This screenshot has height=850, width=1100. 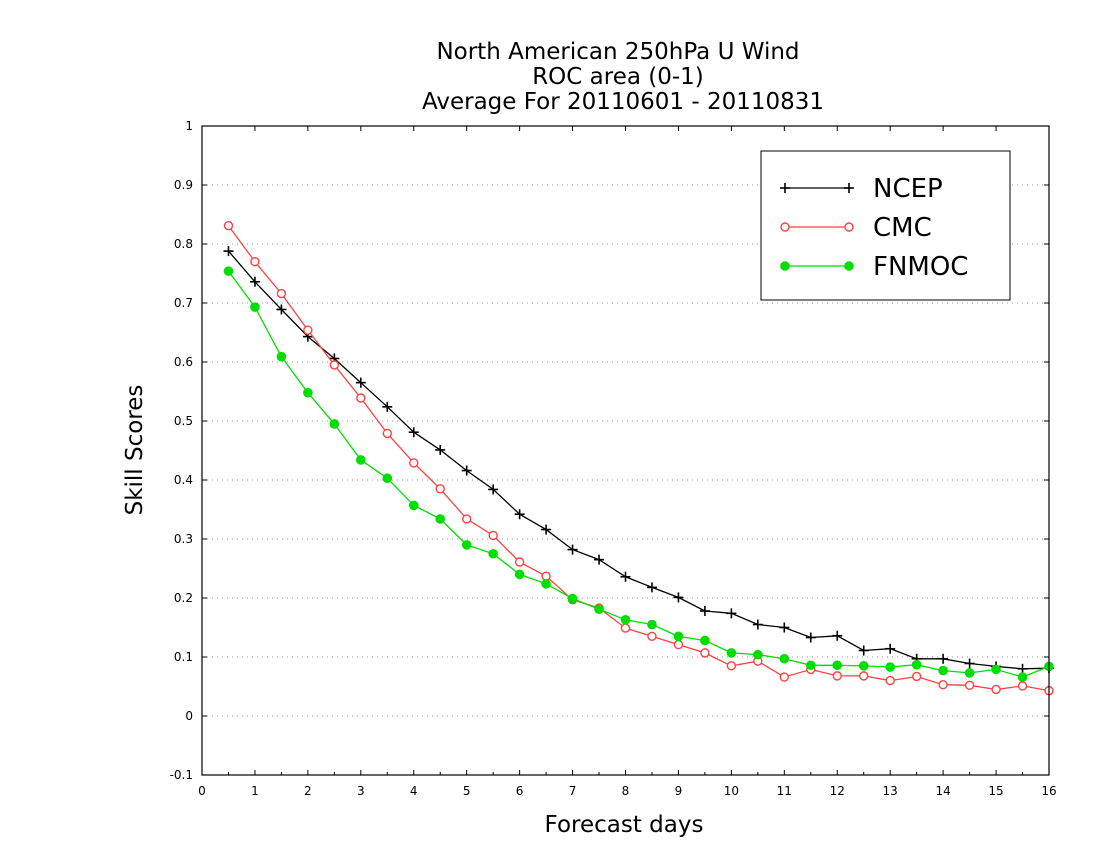 What do you see at coordinates (308, 791) in the screenshot?
I see `x-tick-label: 2` at bounding box center [308, 791].